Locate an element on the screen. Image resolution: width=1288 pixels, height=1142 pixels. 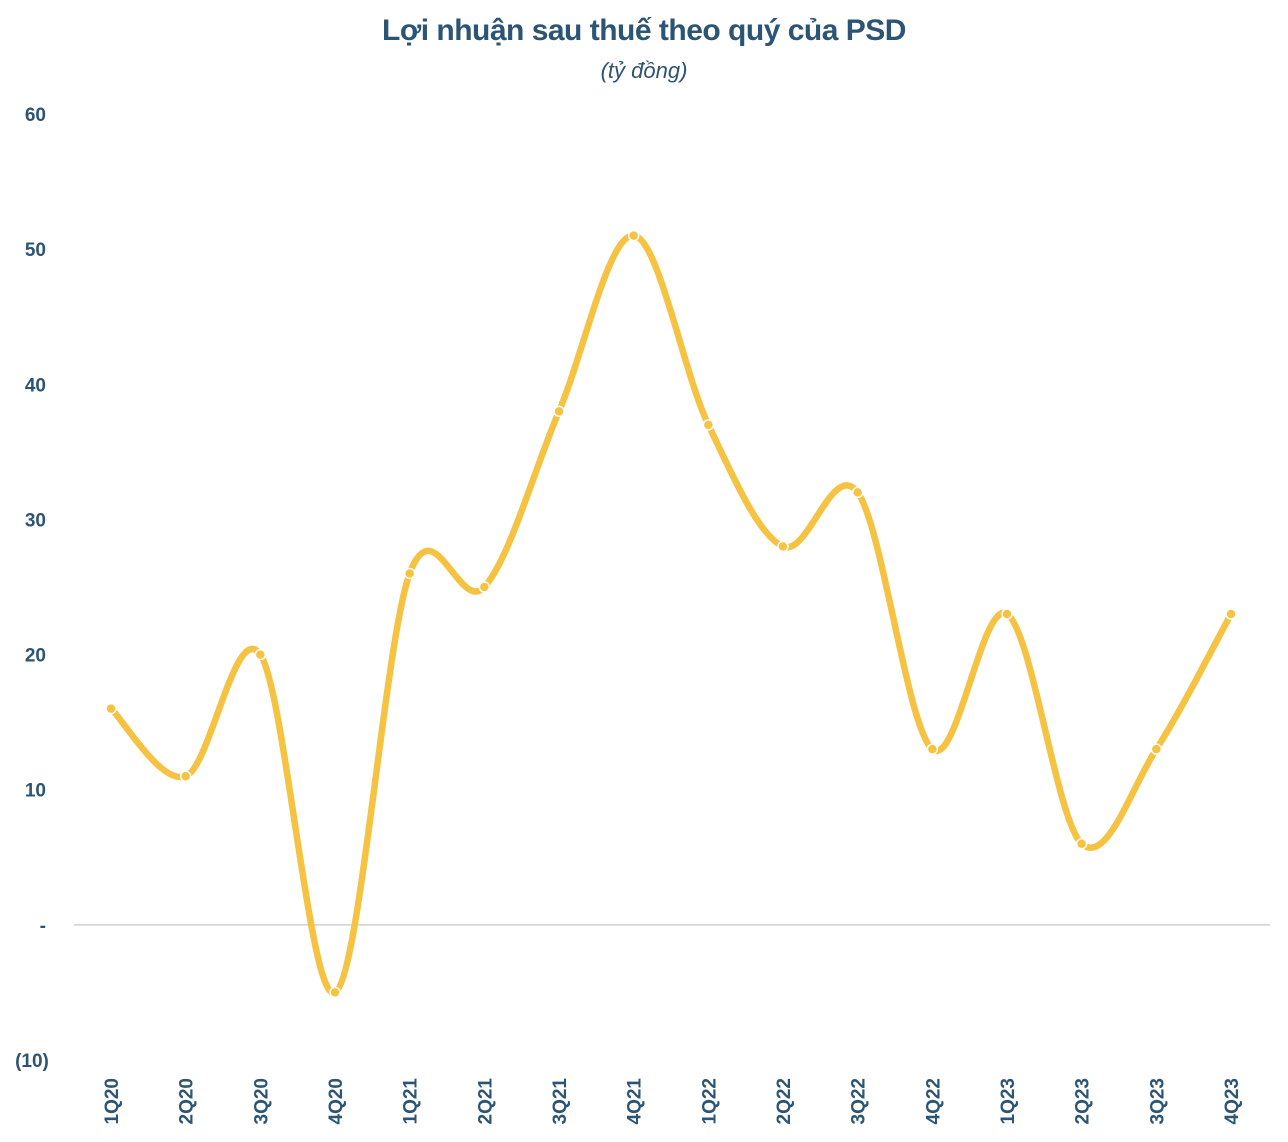
y-tick-label: 40 is located at coordinates (35, 385).